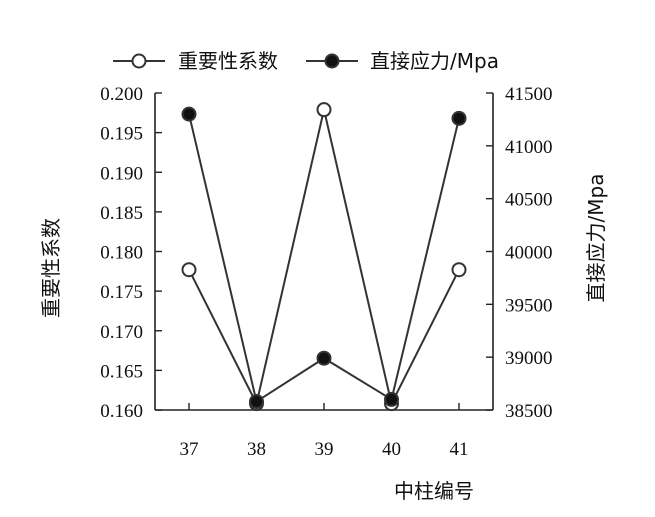 The image size is (655, 517). I want to click on right-y-ticks: 41500 41000 40500 40000 39500 39000 38500, so click(519, 253).